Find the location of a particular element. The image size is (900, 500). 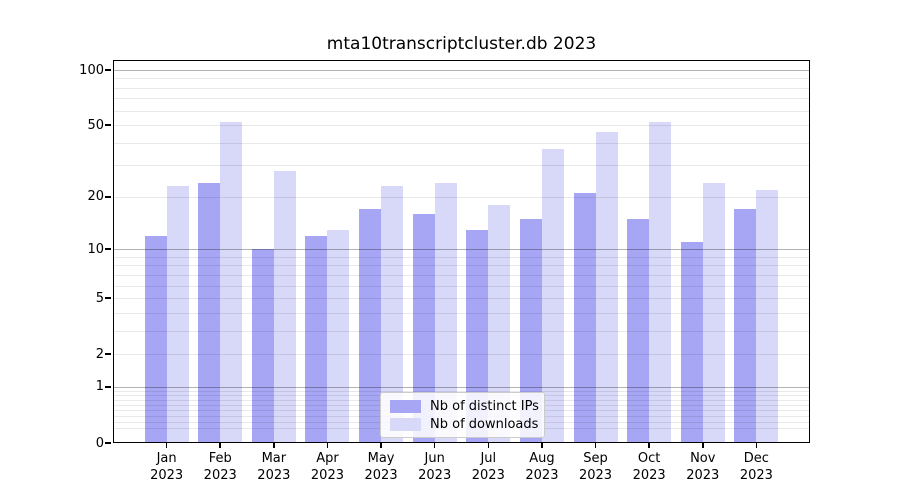

bar-distinct-ips-feb is located at coordinates (209, 312).